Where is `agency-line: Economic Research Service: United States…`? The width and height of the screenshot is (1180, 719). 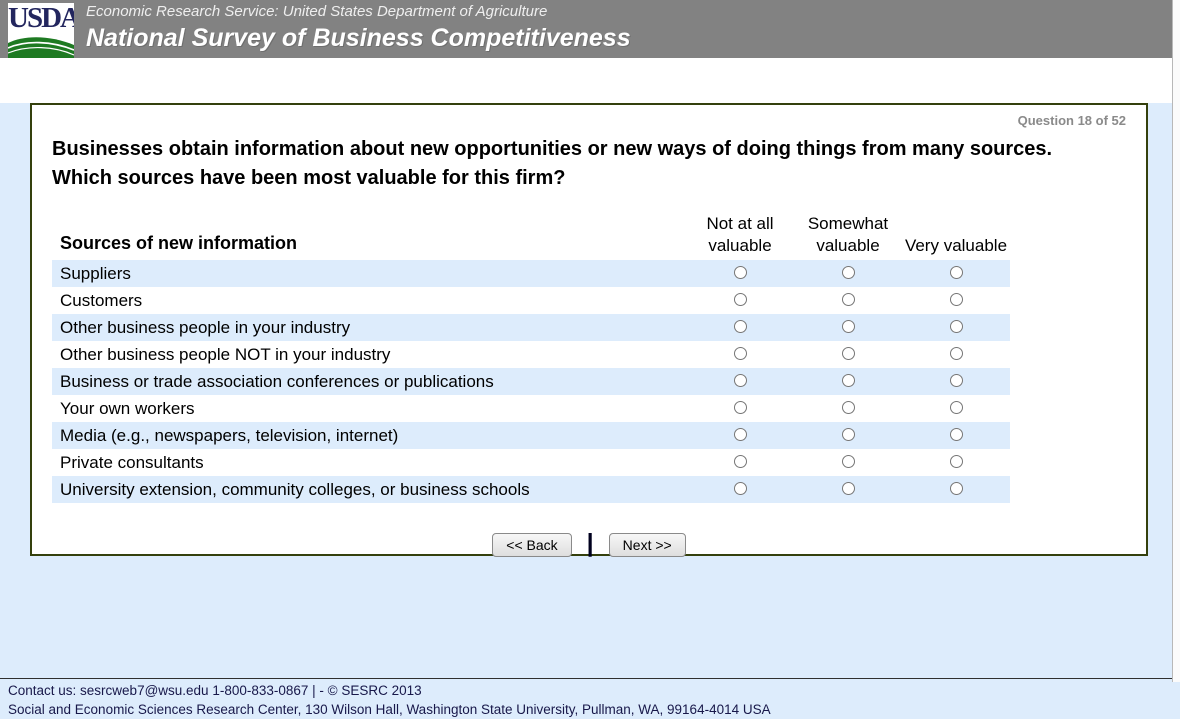 agency-line: Economic Research Service: United States… is located at coordinates (317, 11).